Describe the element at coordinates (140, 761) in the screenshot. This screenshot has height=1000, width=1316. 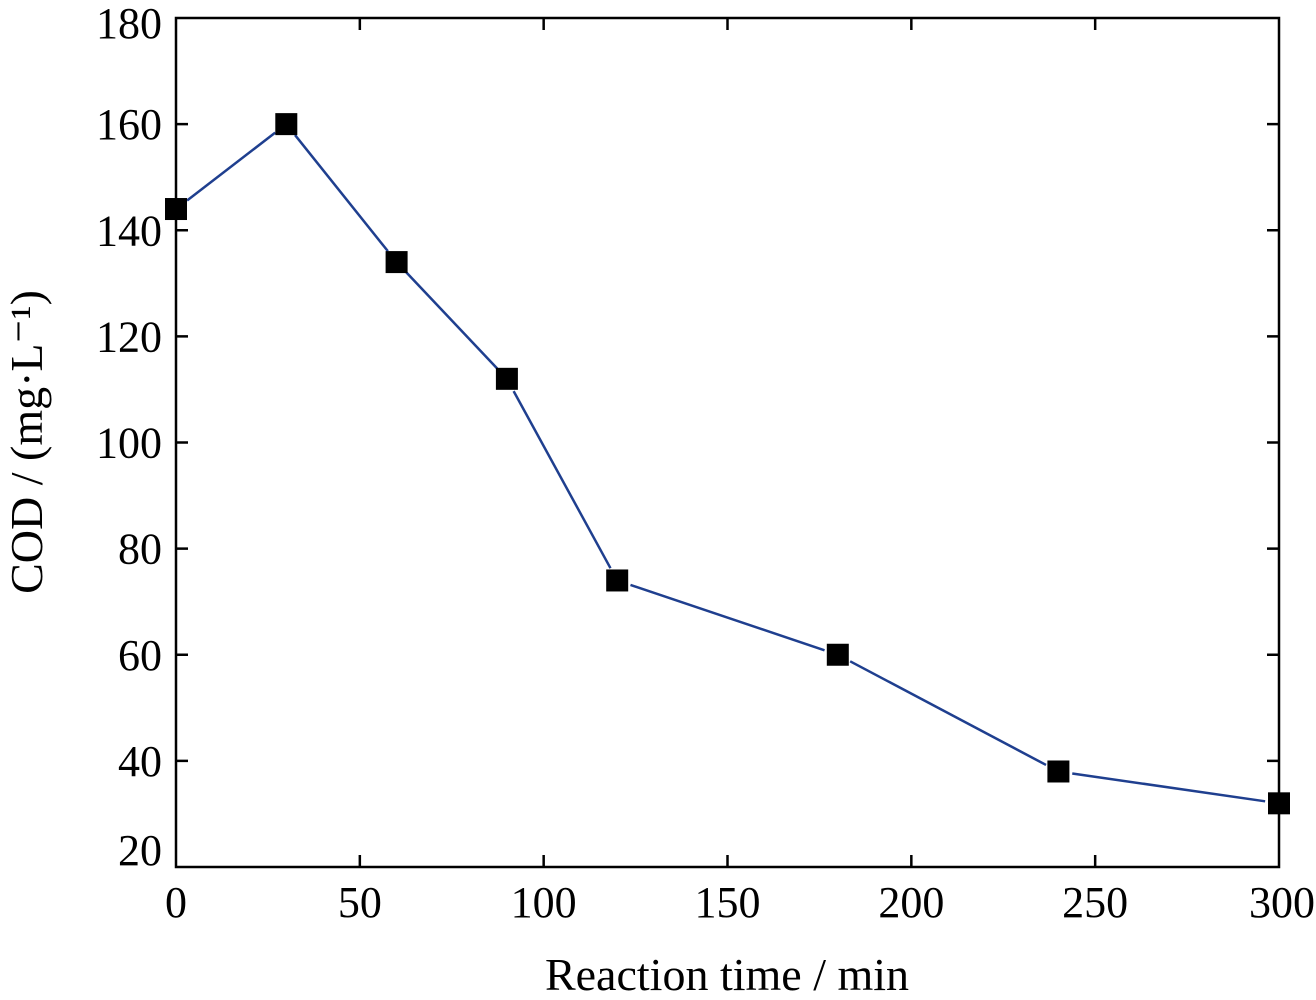
I see `y-tick-label: 40` at that location.